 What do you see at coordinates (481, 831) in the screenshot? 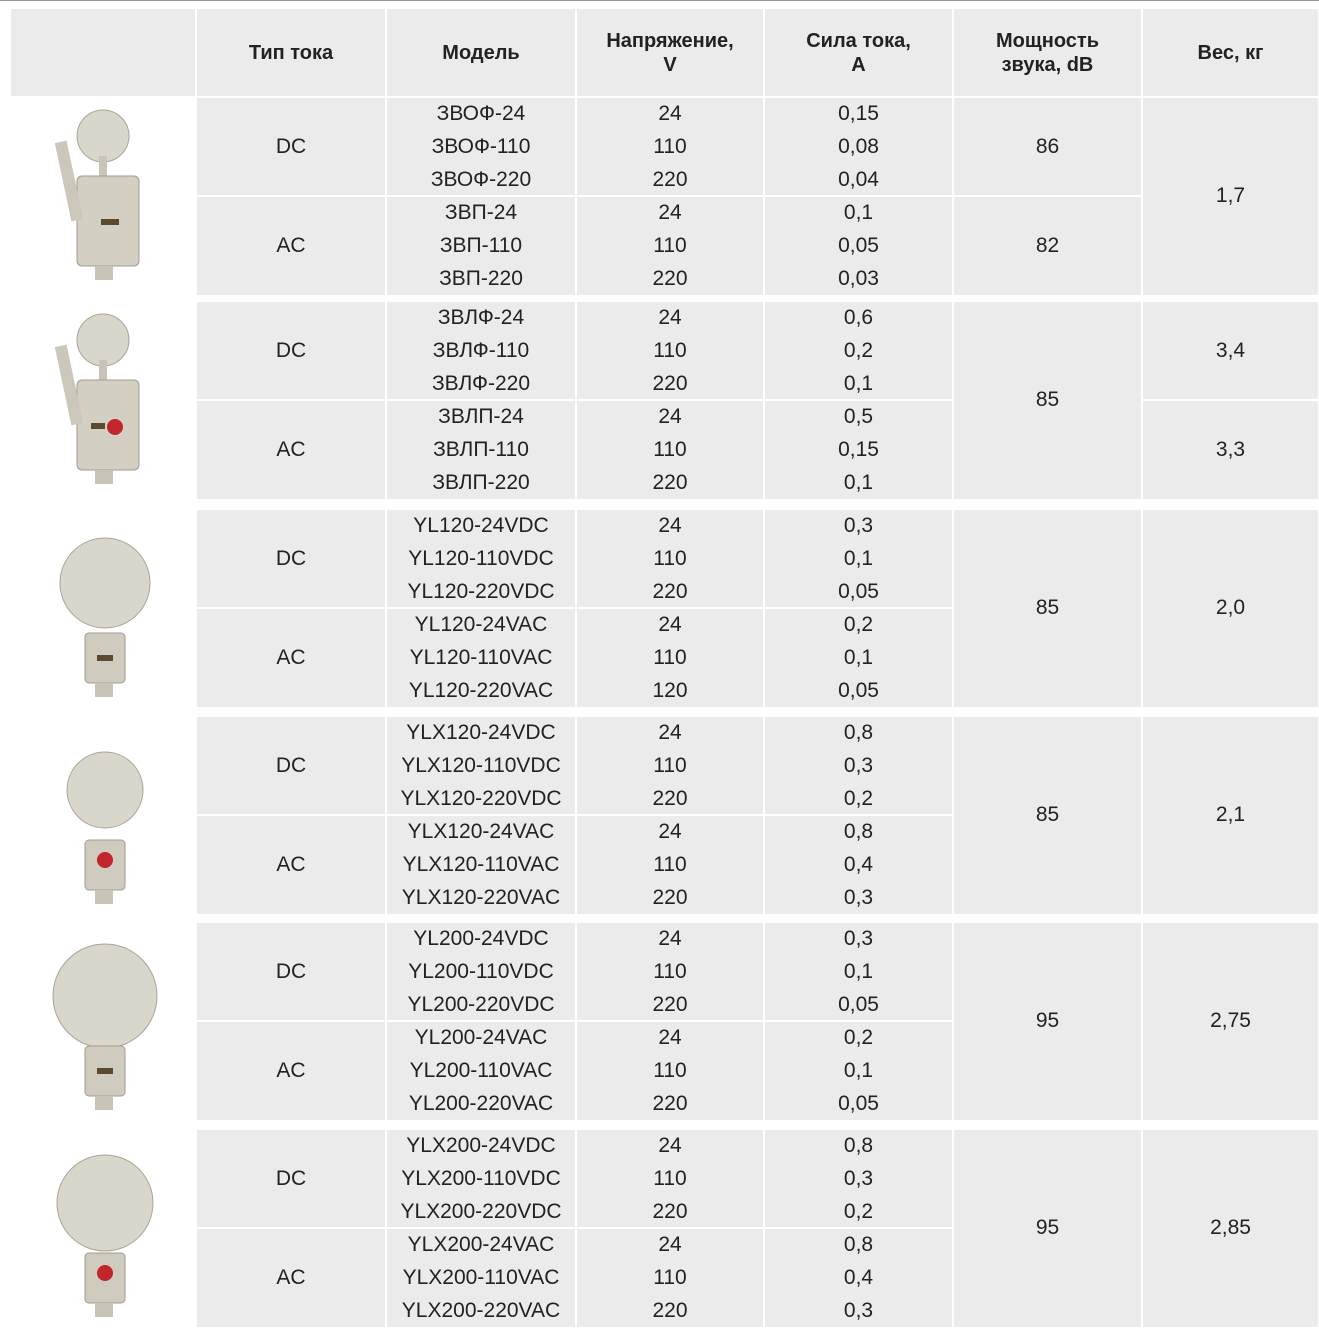
I see `model: YLX120-24VAC` at bounding box center [481, 831].